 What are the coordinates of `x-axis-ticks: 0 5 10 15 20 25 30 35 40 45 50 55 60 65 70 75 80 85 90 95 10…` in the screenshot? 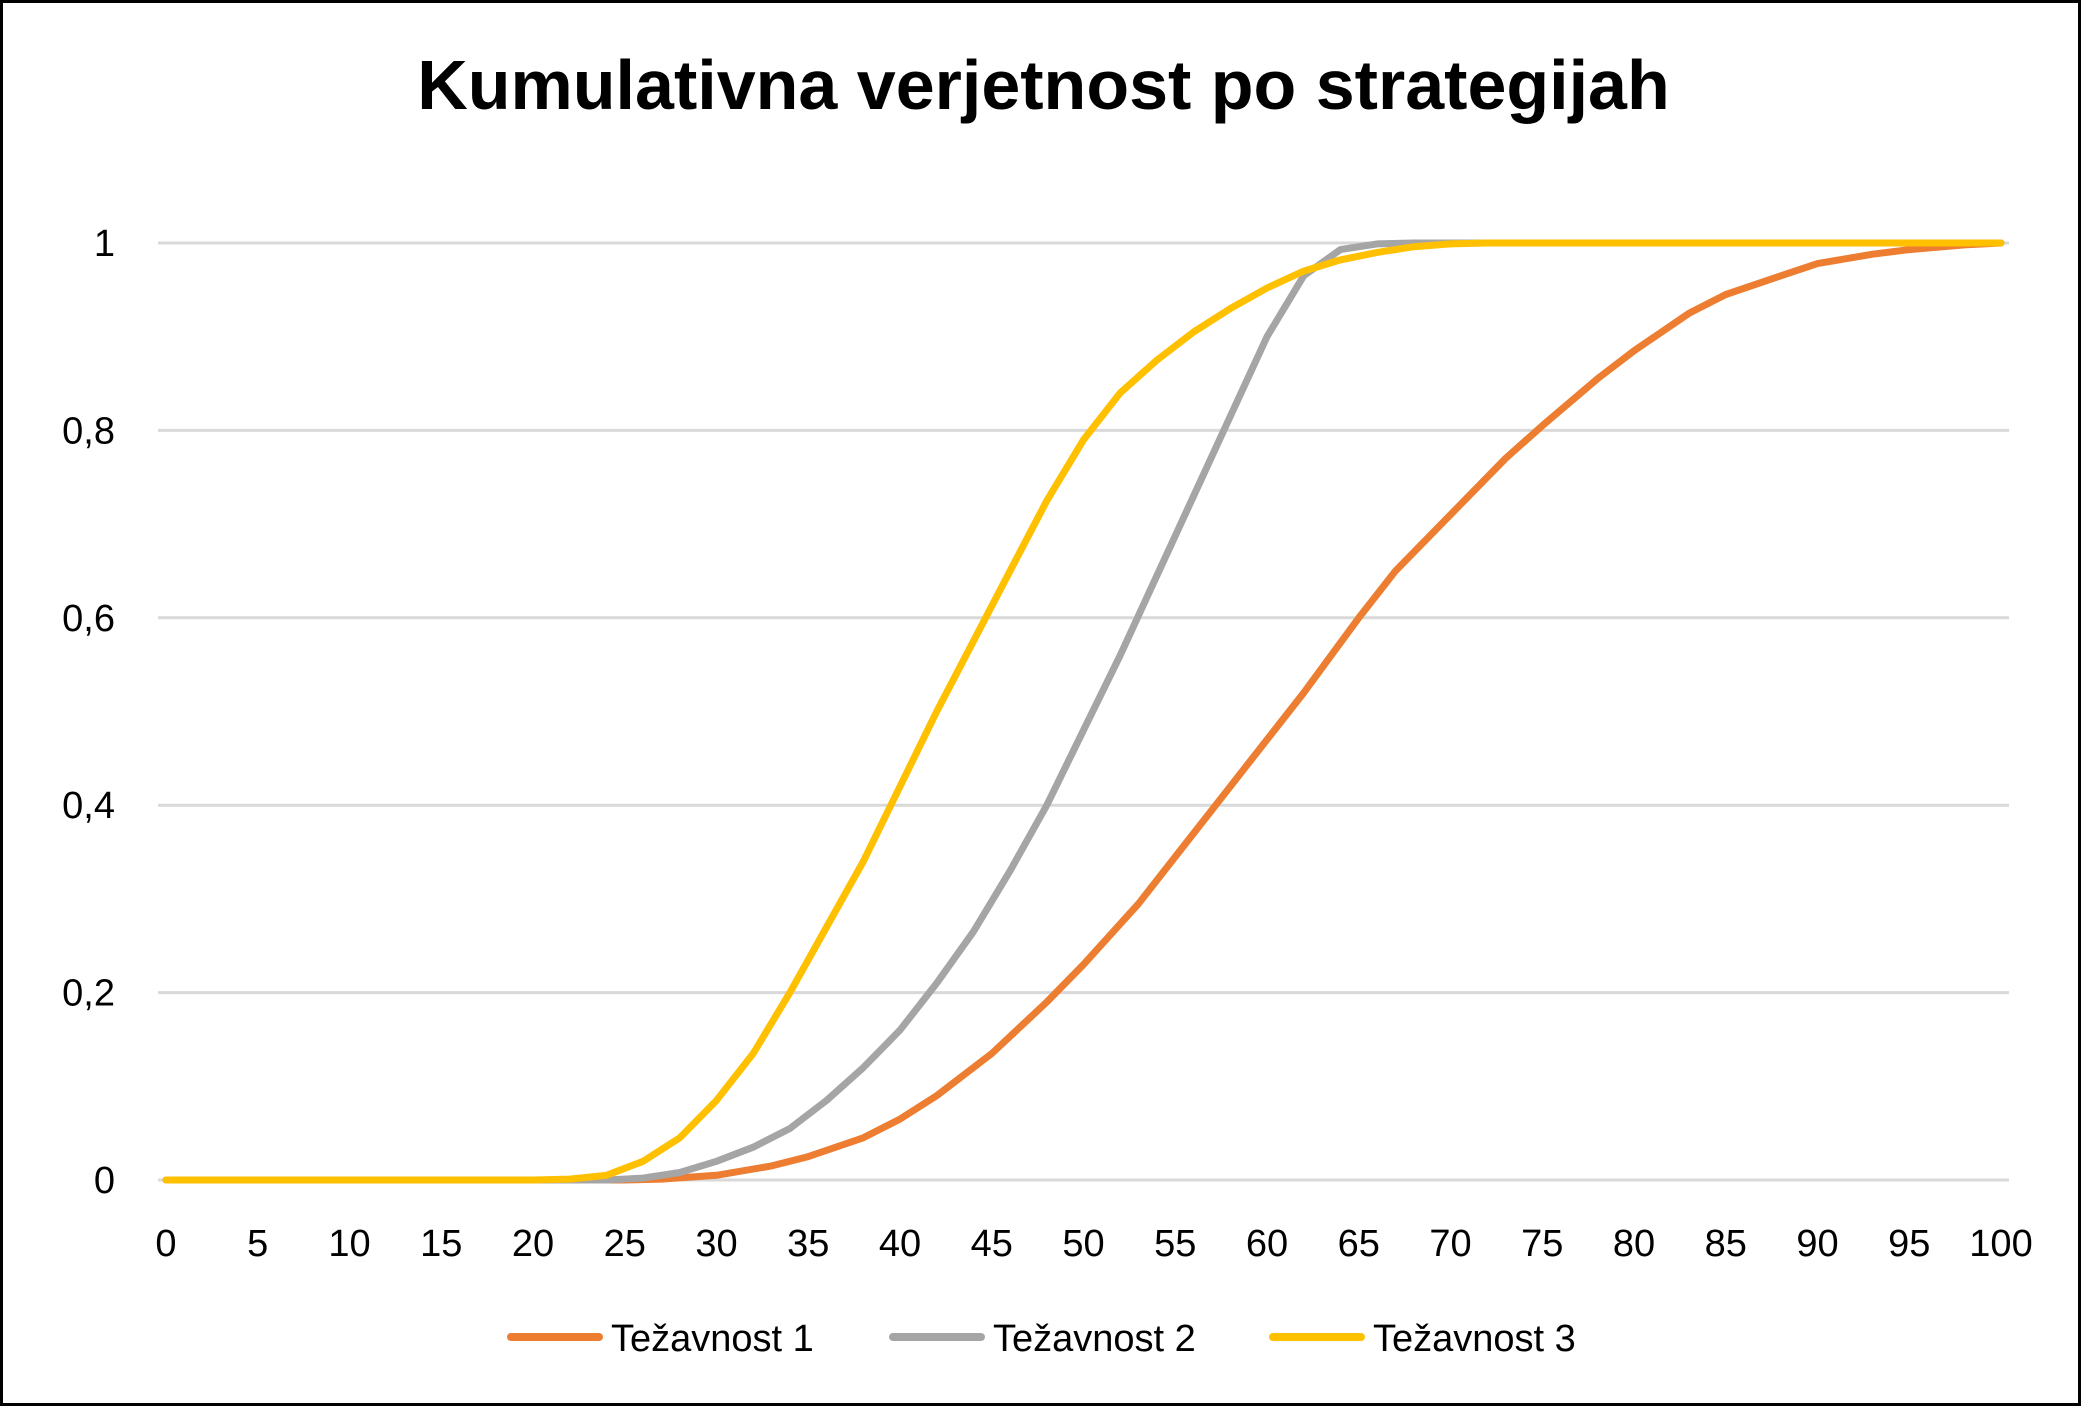 It's located at (1093, 1244).